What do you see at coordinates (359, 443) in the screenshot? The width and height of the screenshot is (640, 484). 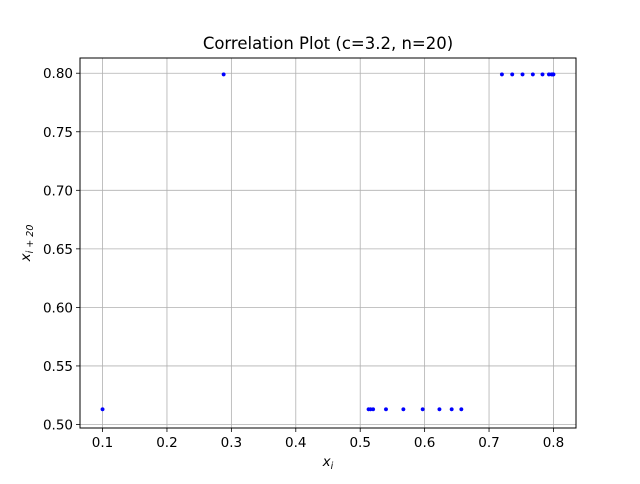 I see `x-tick-label: 0.5` at bounding box center [359, 443].